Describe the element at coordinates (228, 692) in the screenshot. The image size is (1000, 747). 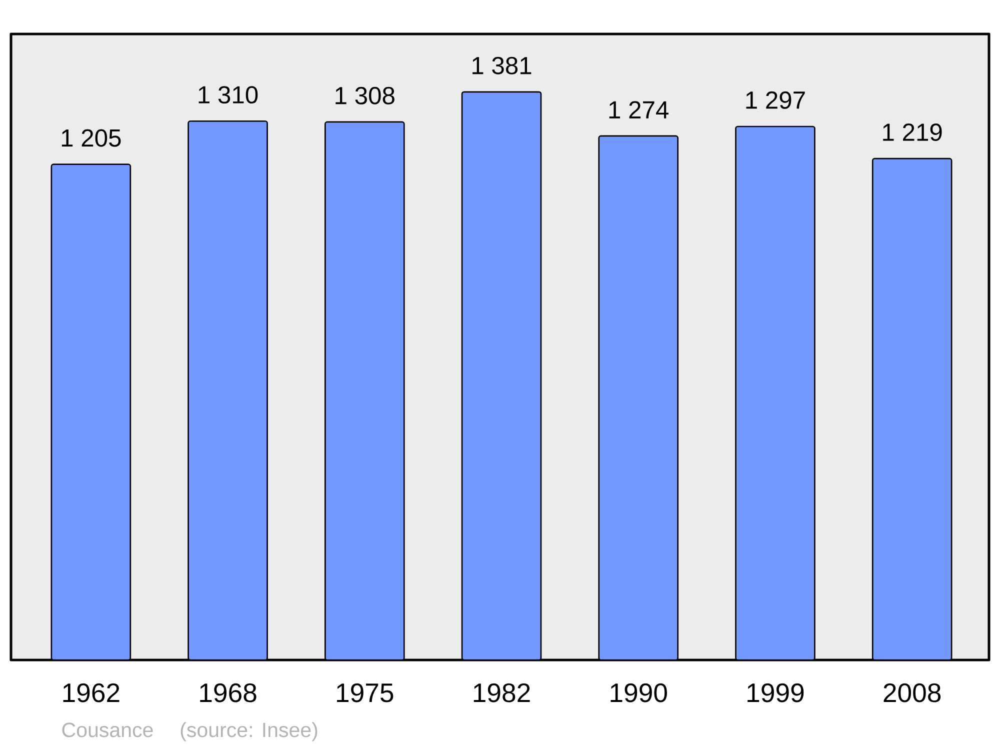
I see `x-tick-label: 1968` at that location.